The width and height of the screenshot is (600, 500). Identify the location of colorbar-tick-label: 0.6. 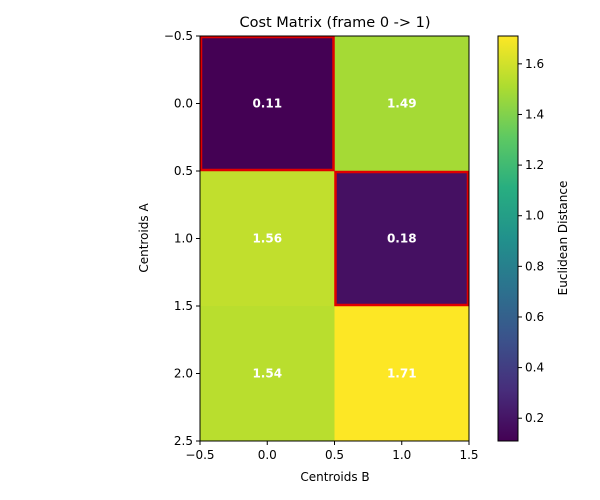
(534, 317).